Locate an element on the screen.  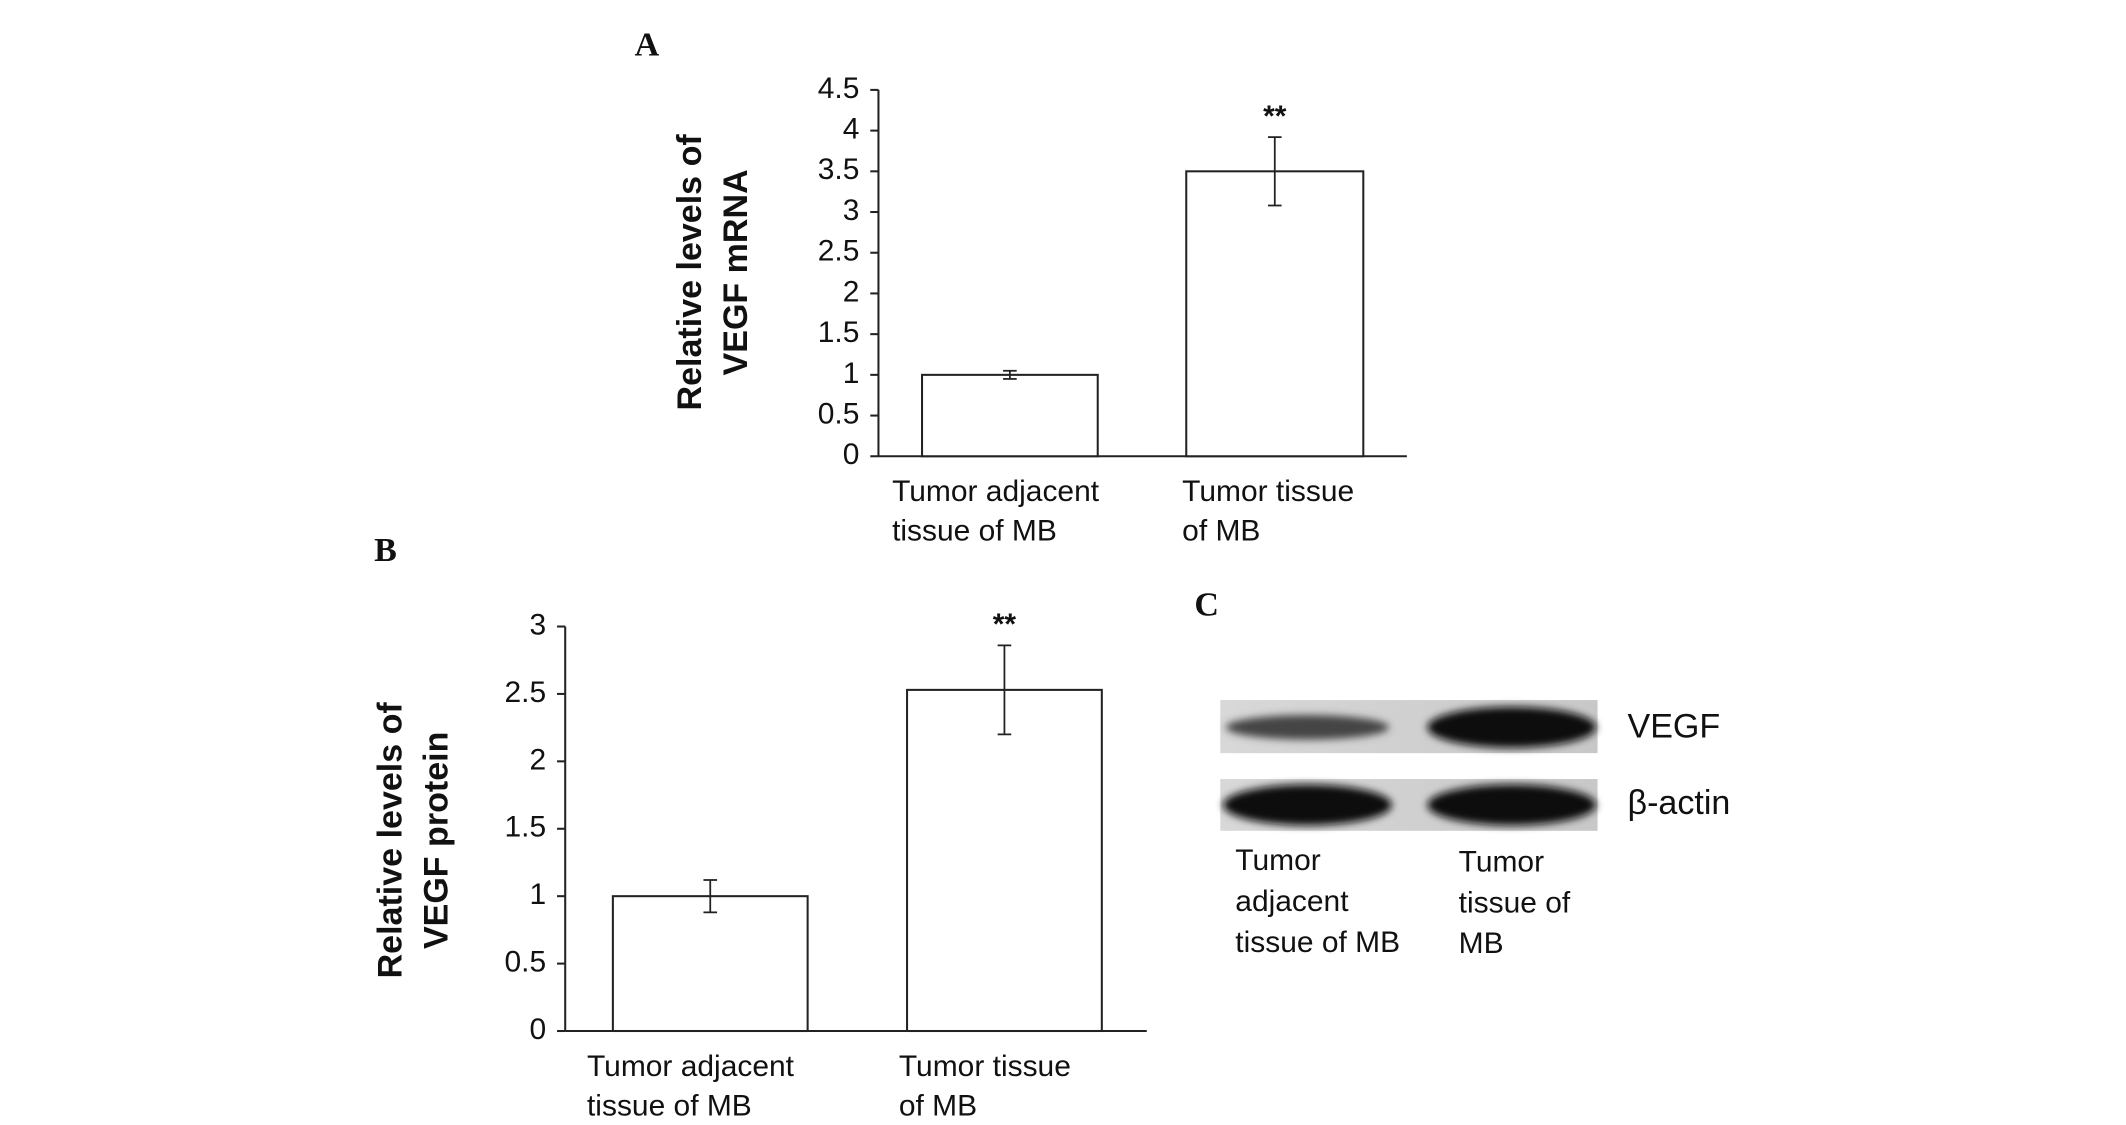
blot-row-label: β-actin is located at coordinates (1679, 803).